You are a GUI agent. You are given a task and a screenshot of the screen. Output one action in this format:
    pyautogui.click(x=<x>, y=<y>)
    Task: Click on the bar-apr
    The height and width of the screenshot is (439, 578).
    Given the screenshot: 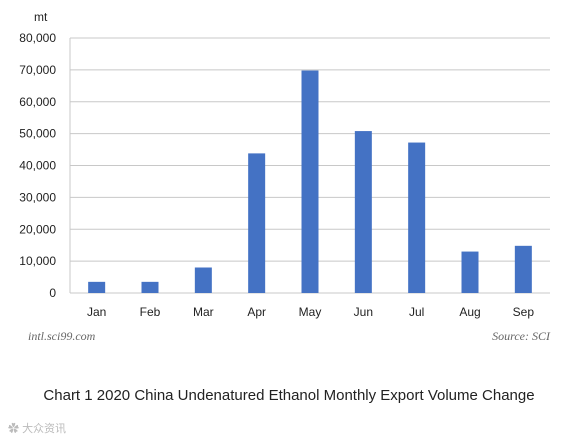 What is the action you would take?
    pyautogui.click(x=257, y=223)
    